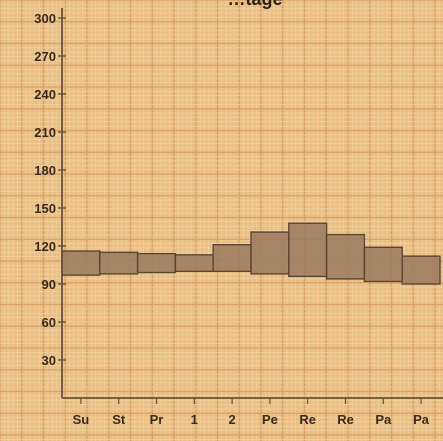 The height and width of the screenshot is (441, 443). I want to click on y-tick-label: 60, so click(49, 322).